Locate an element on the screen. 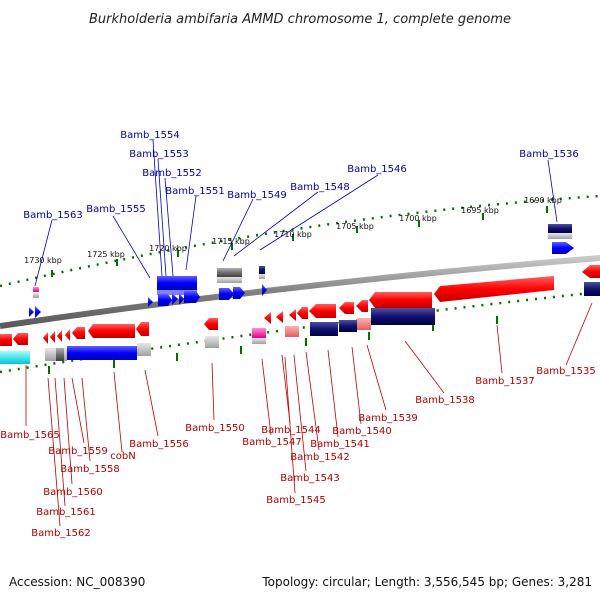 This screenshot has width=600, height=600. gene-label: Bamb_1545 is located at coordinates (296, 500).